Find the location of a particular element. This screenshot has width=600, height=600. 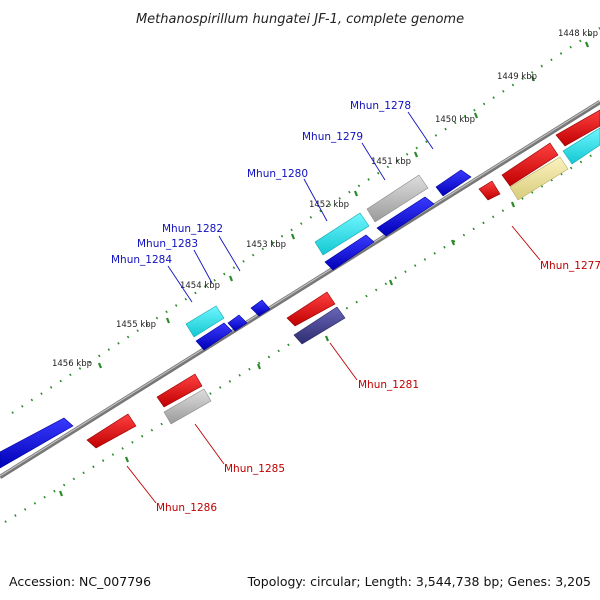

gene-mhun-1281-red is located at coordinates (311, 309).